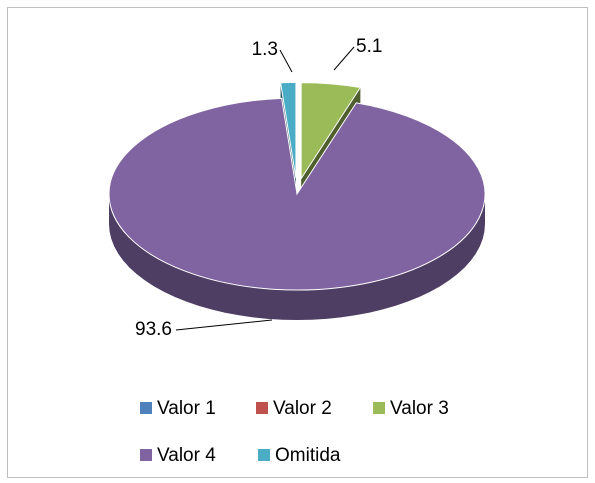 The width and height of the screenshot is (595, 483). I want to click on legend-label: Valor 3, so click(419, 408).